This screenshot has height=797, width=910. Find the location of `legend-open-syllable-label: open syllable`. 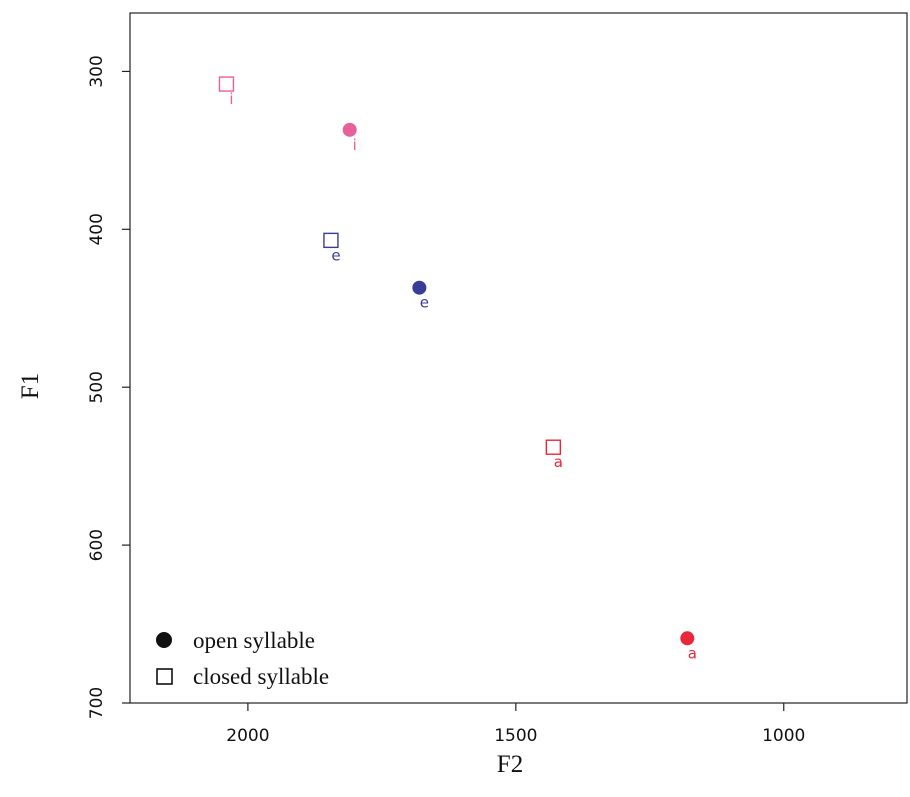

legend-open-syllable-label: open syllable is located at coordinates (254, 640).